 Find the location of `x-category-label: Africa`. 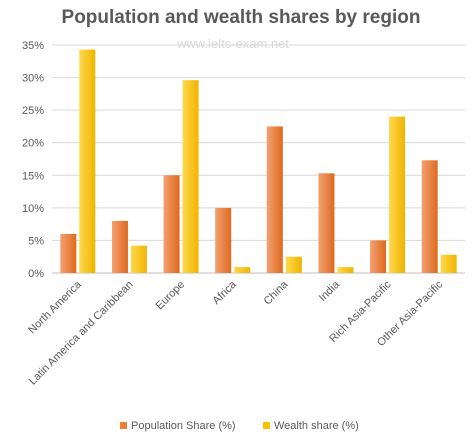

x-category-label: Africa is located at coordinates (224, 292).